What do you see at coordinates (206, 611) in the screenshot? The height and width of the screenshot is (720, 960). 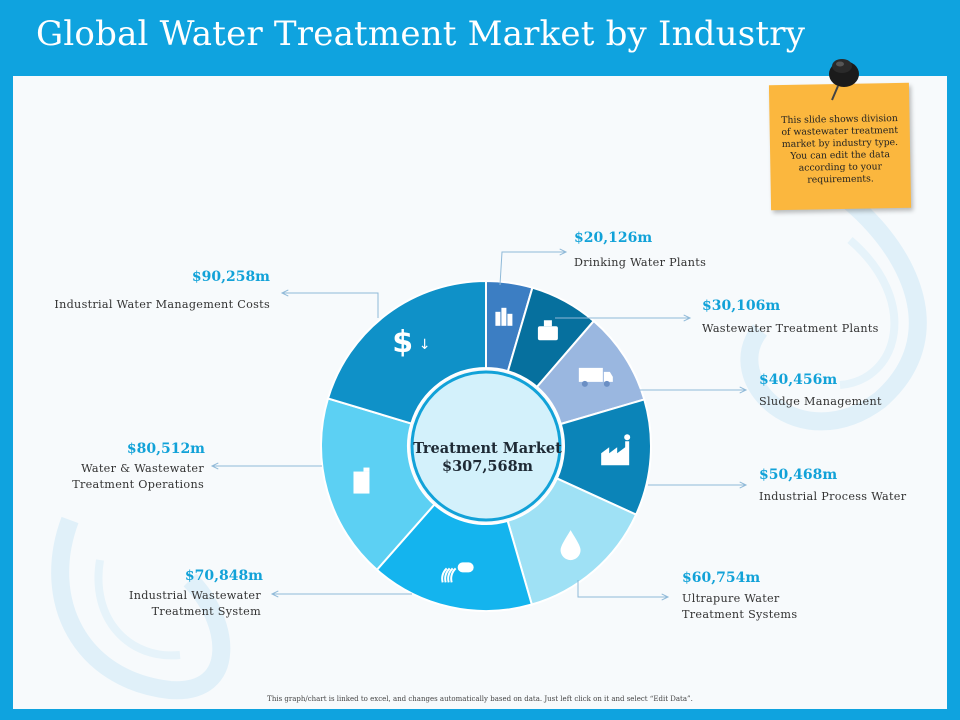 I see `category-label: Treatment System` at bounding box center [206, 611].